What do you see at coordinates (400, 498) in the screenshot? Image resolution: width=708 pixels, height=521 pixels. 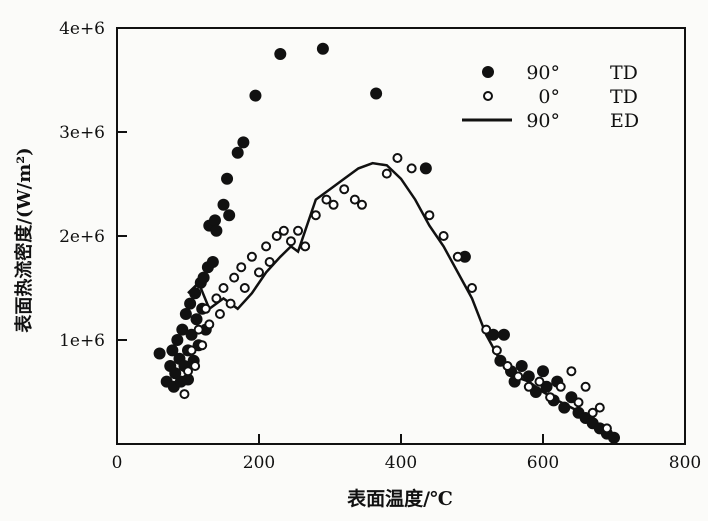 I see `x-axis-label: 表面温度/℃` at bounding box center [400, 498].